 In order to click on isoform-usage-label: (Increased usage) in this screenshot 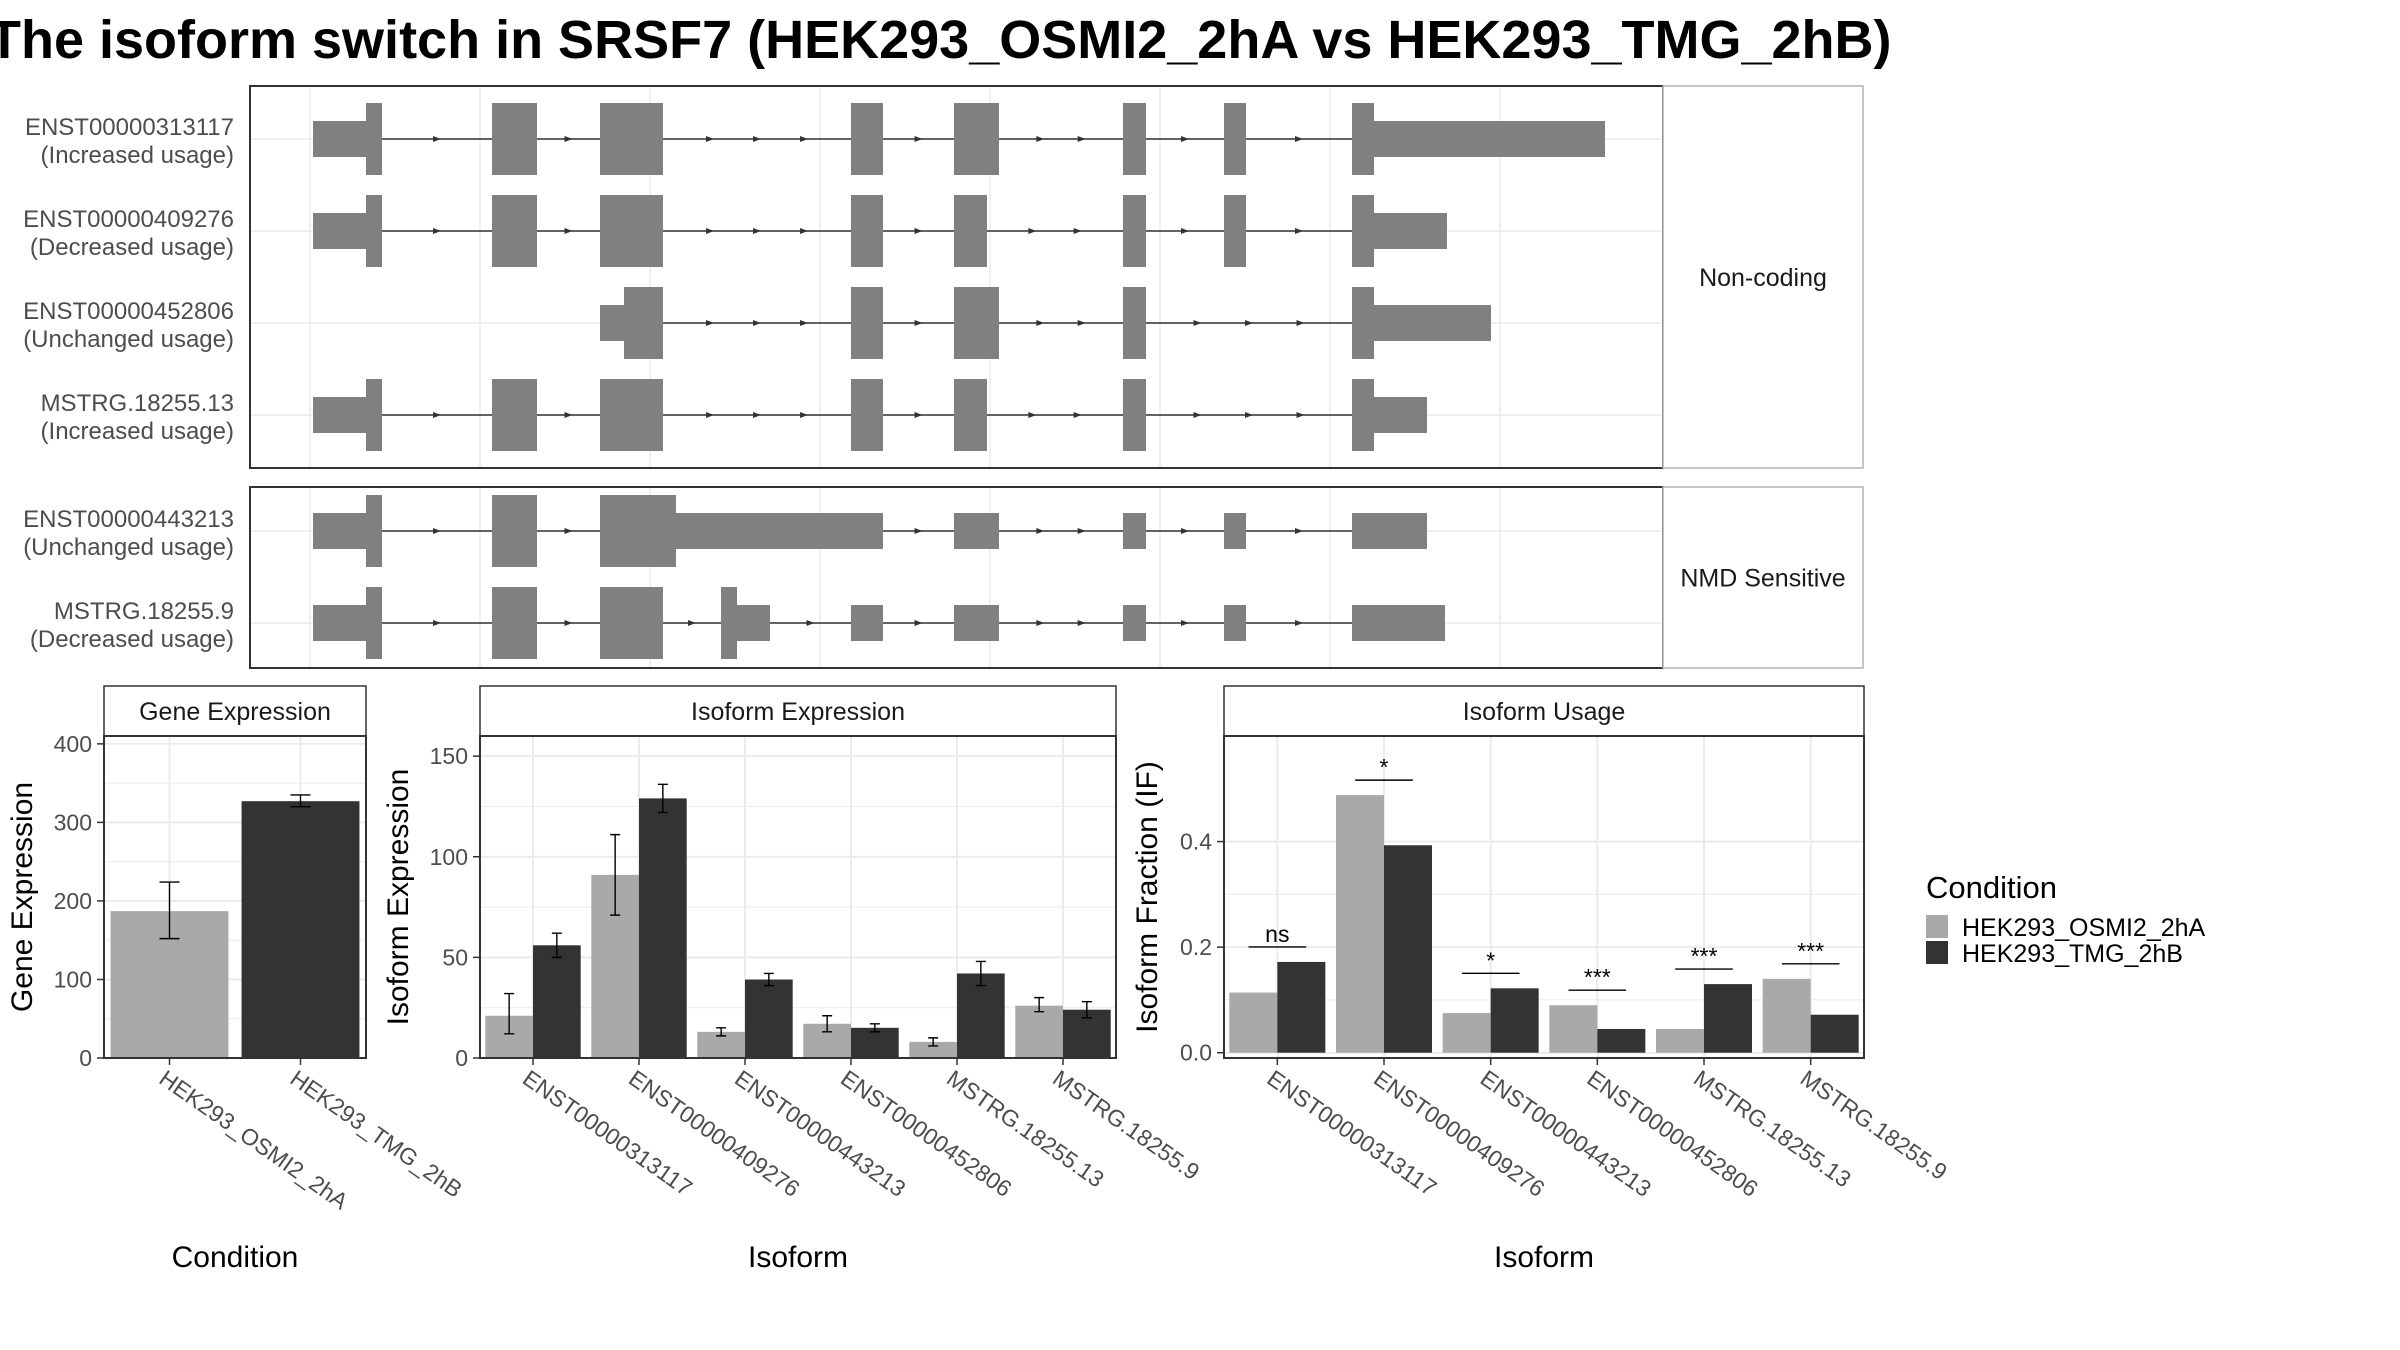, I will do `click(137, 155)`.